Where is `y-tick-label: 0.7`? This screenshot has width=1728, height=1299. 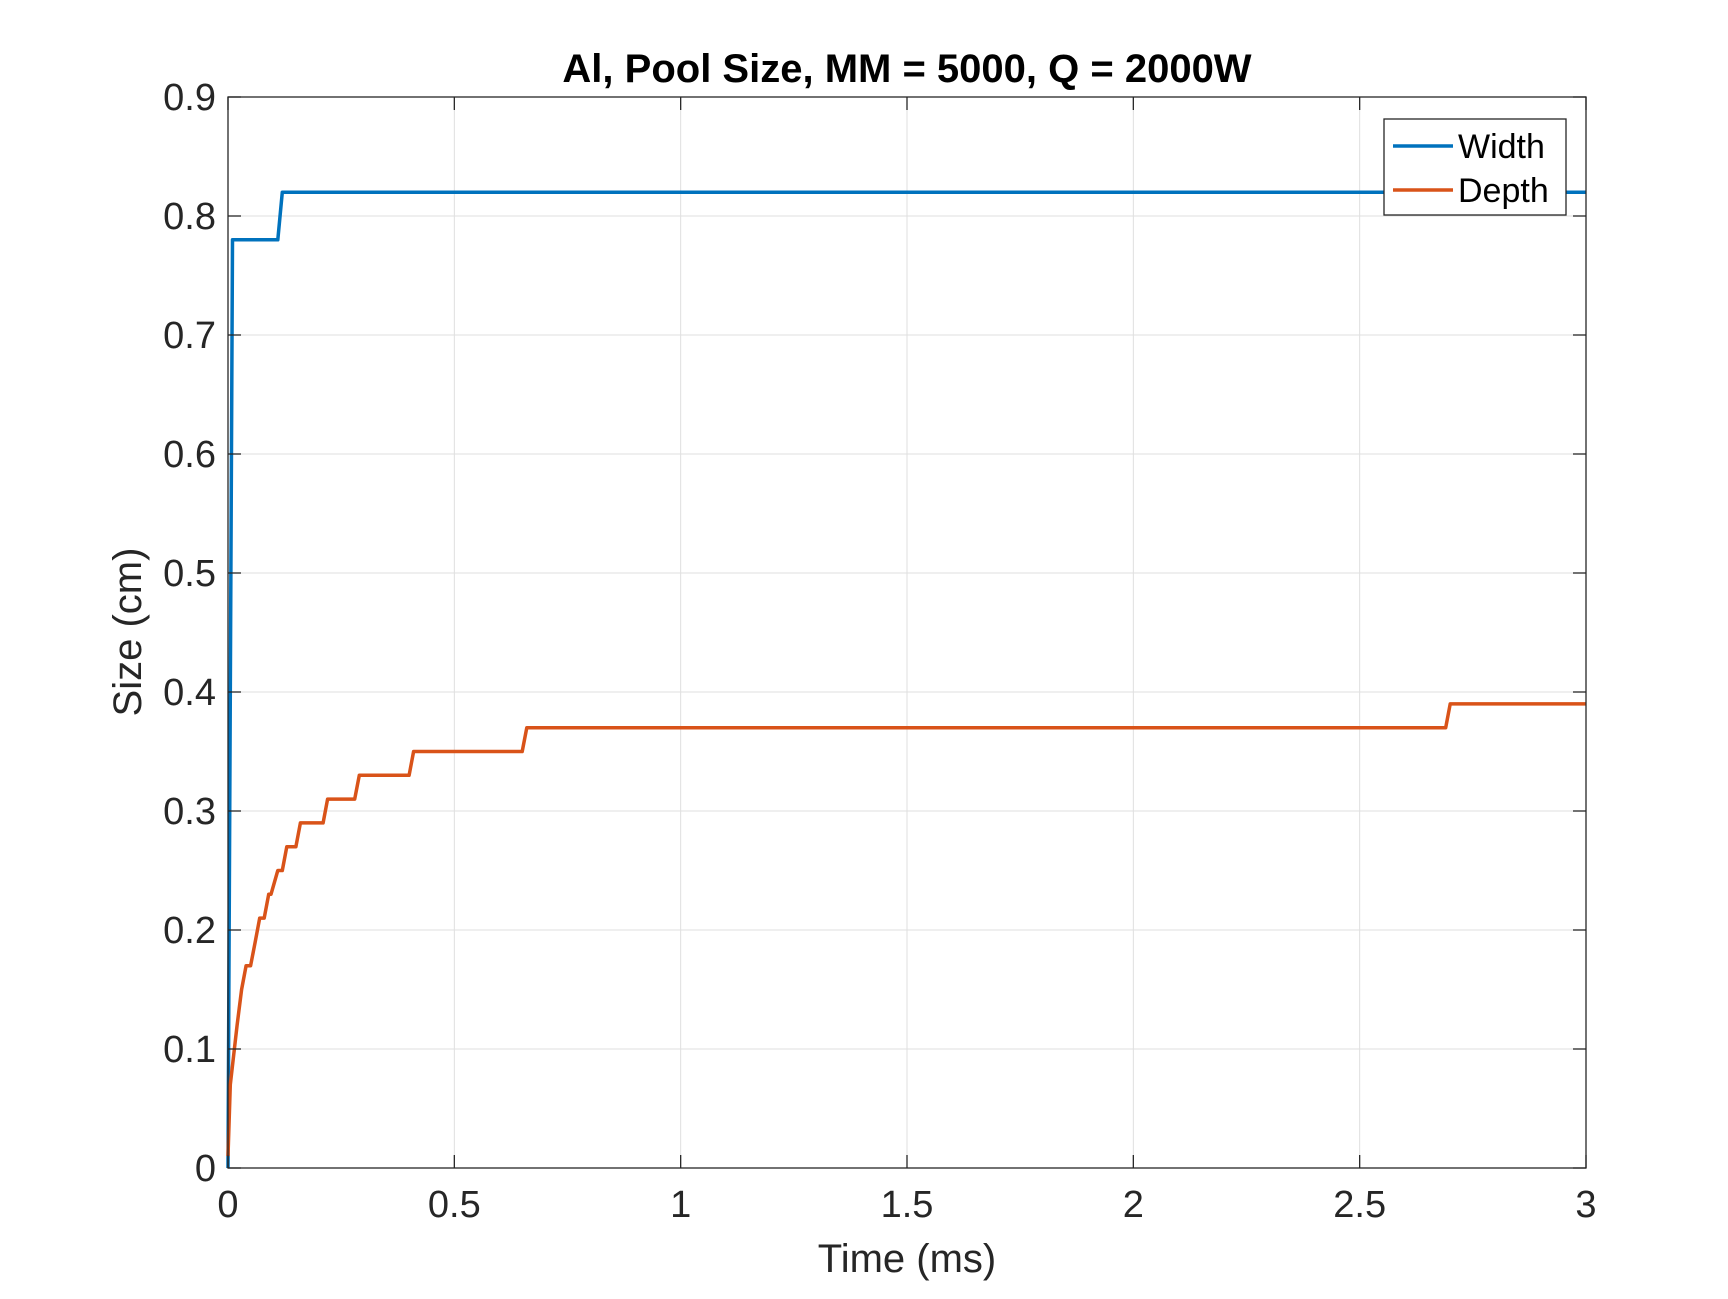 y-tick-label: 0.7 is located at coordinates (189, 336).